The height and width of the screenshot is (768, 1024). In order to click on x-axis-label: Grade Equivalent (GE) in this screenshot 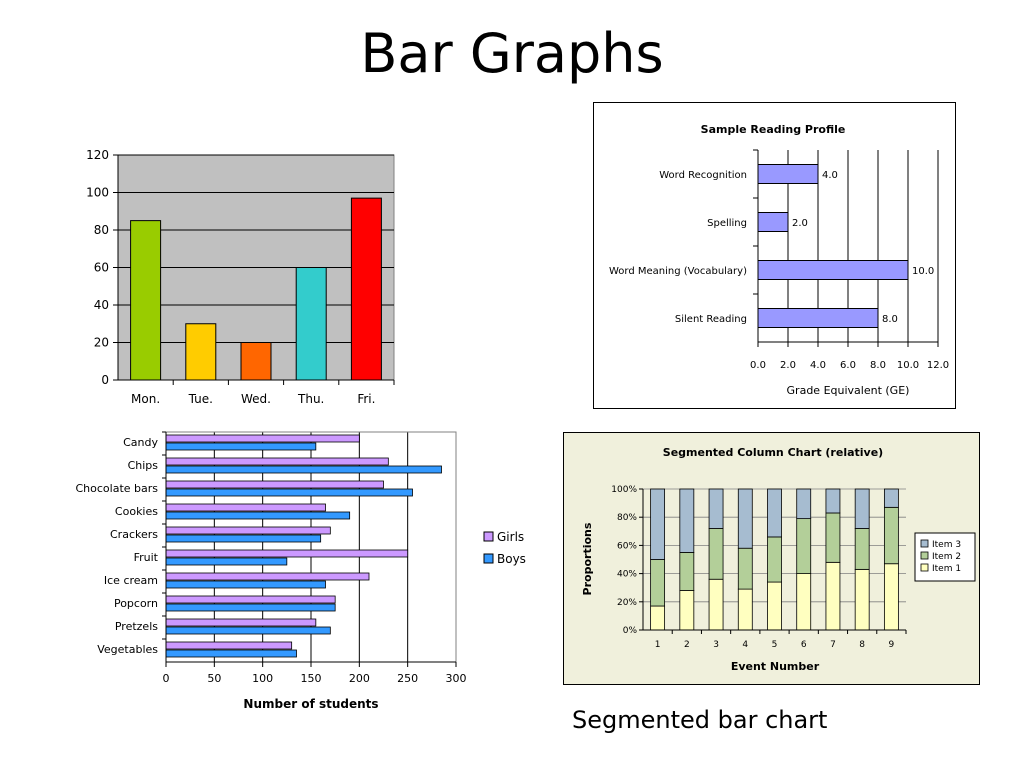, I will do `click(848, 390)`.